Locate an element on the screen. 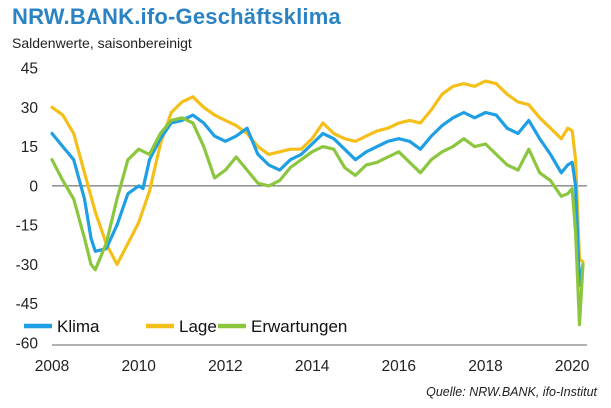  legend-label-erwartungen: Erwartungen is located at coordinates (299, 326).